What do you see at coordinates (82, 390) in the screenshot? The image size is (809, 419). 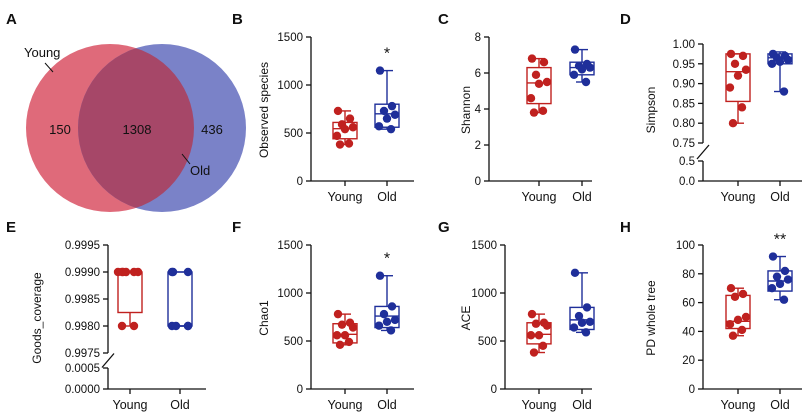 I see `y-tick-label: 0.0000` at bounding box center [82, 390].